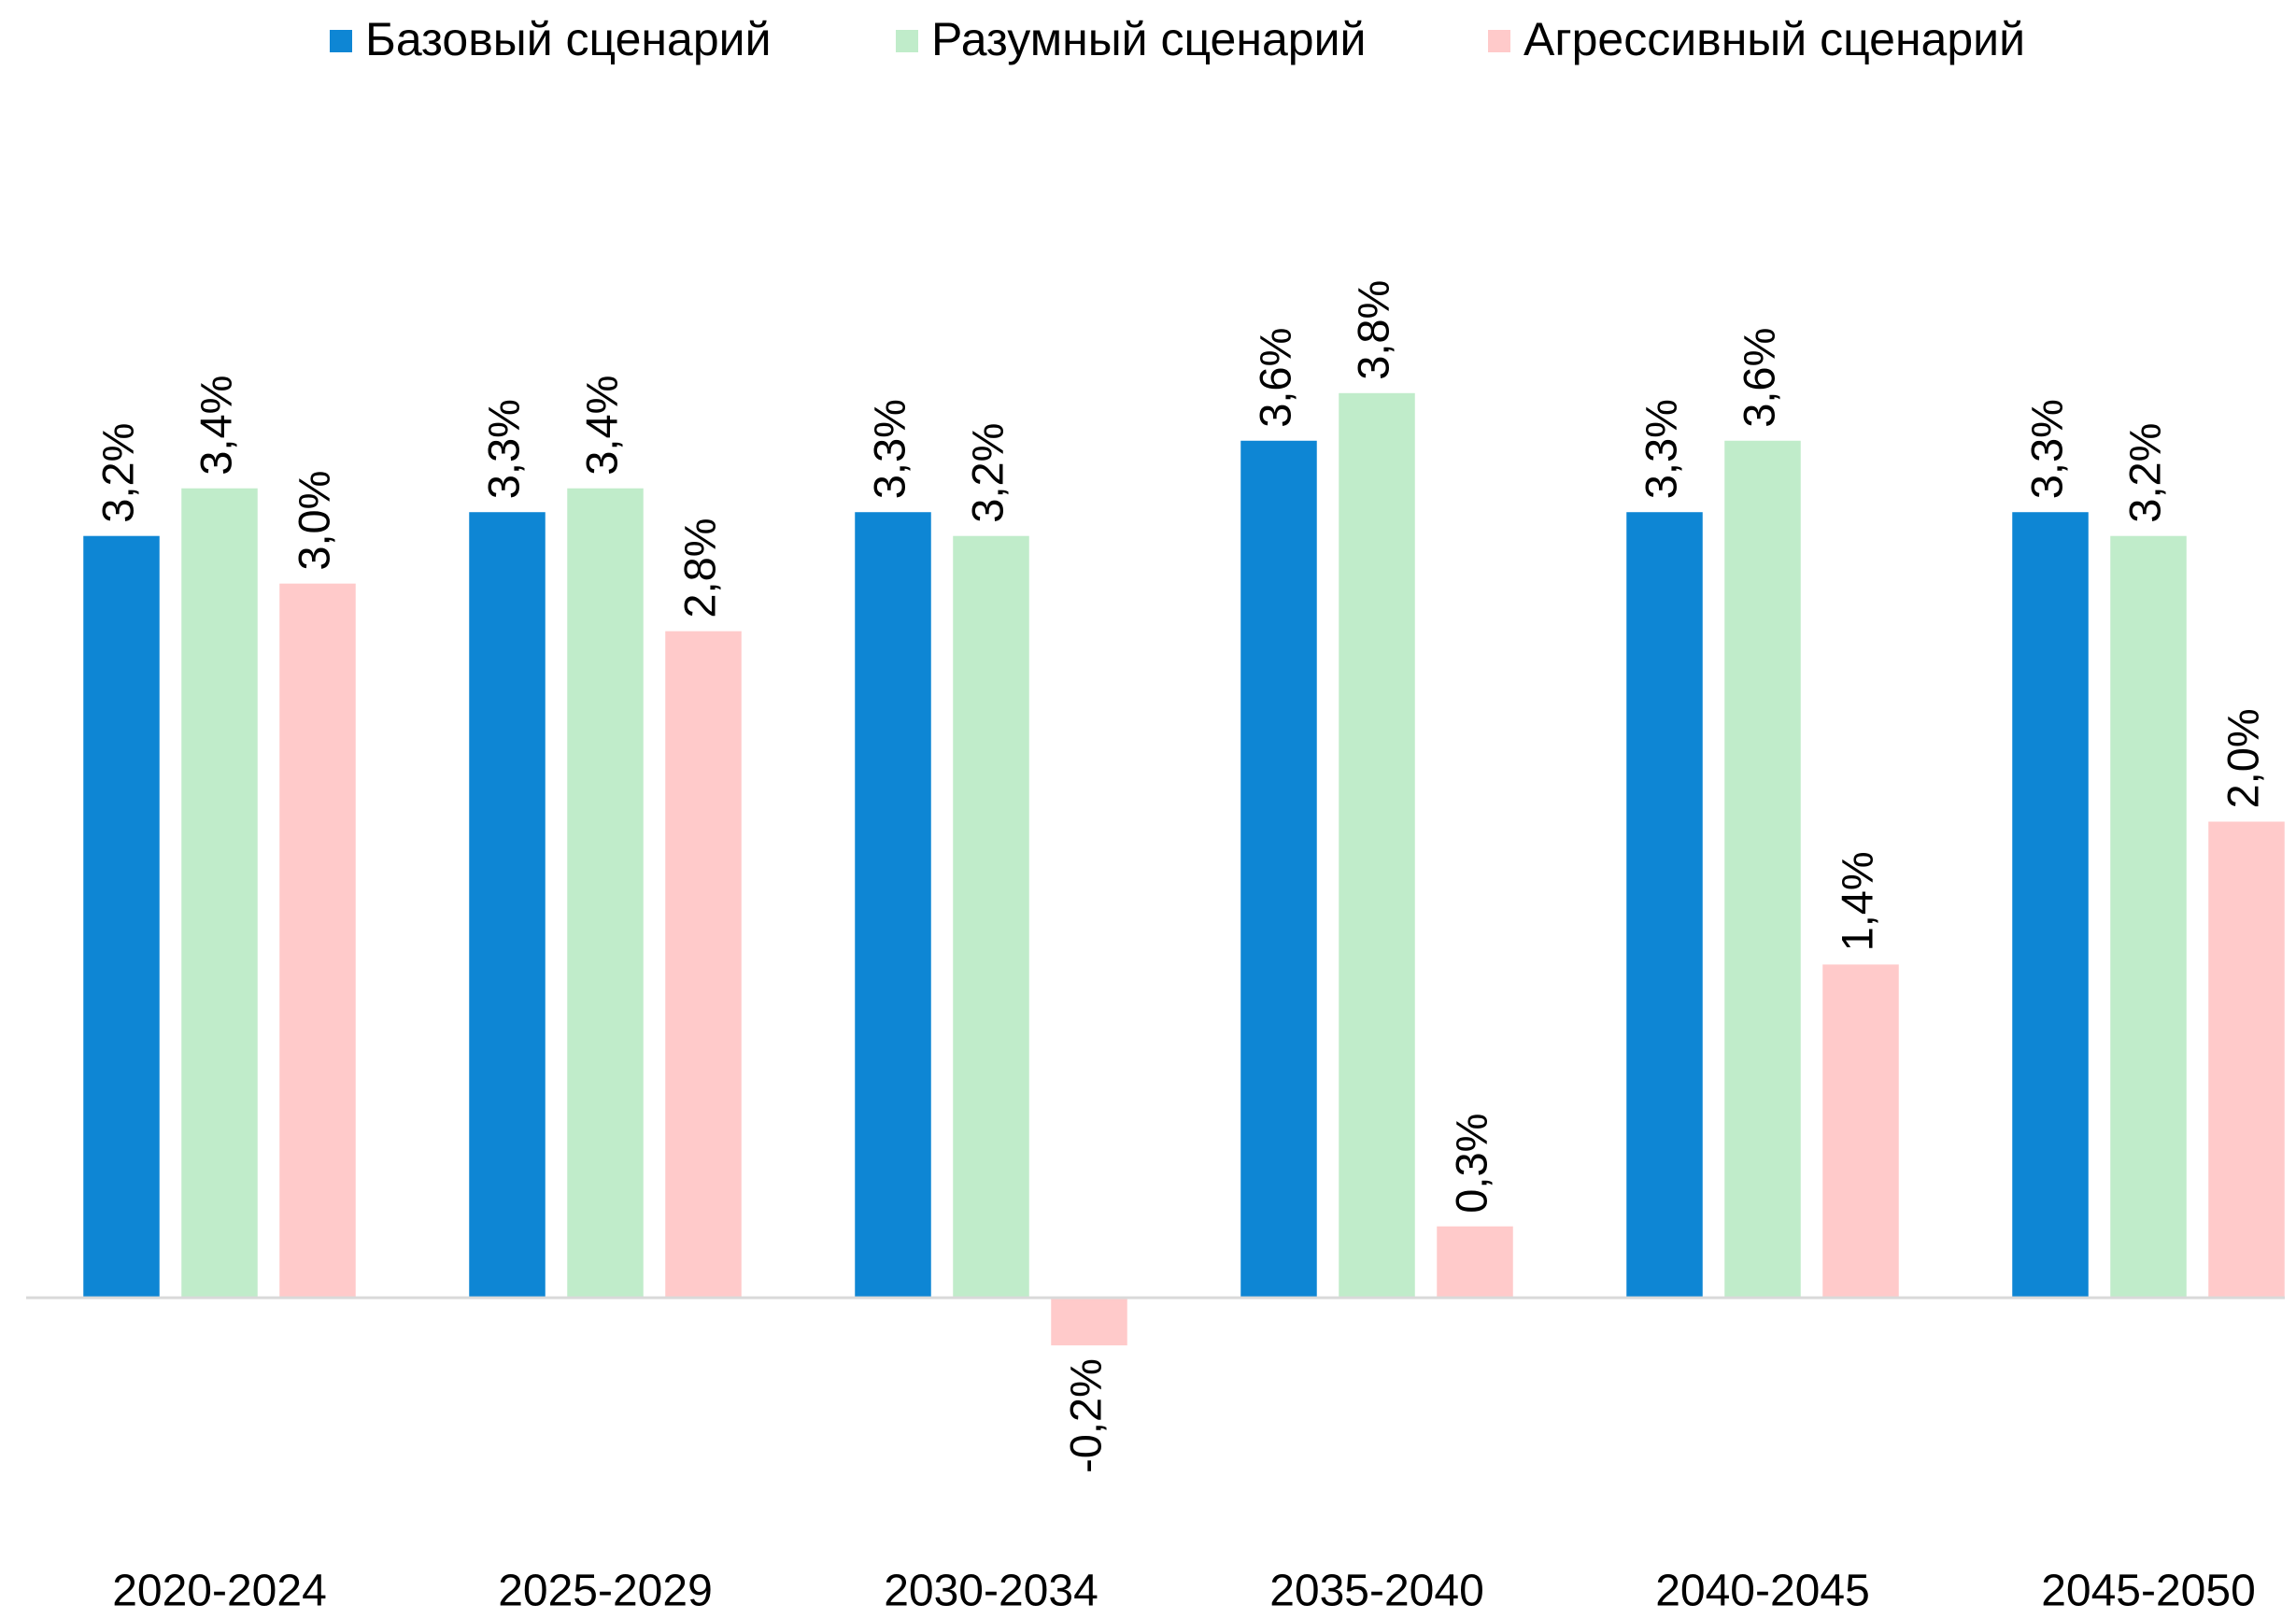 This screenshot has width=2296, height=1619. Describe the element at coordinates (314, 521) in the screenshot. I see `data-label: 3,0%` at that location.